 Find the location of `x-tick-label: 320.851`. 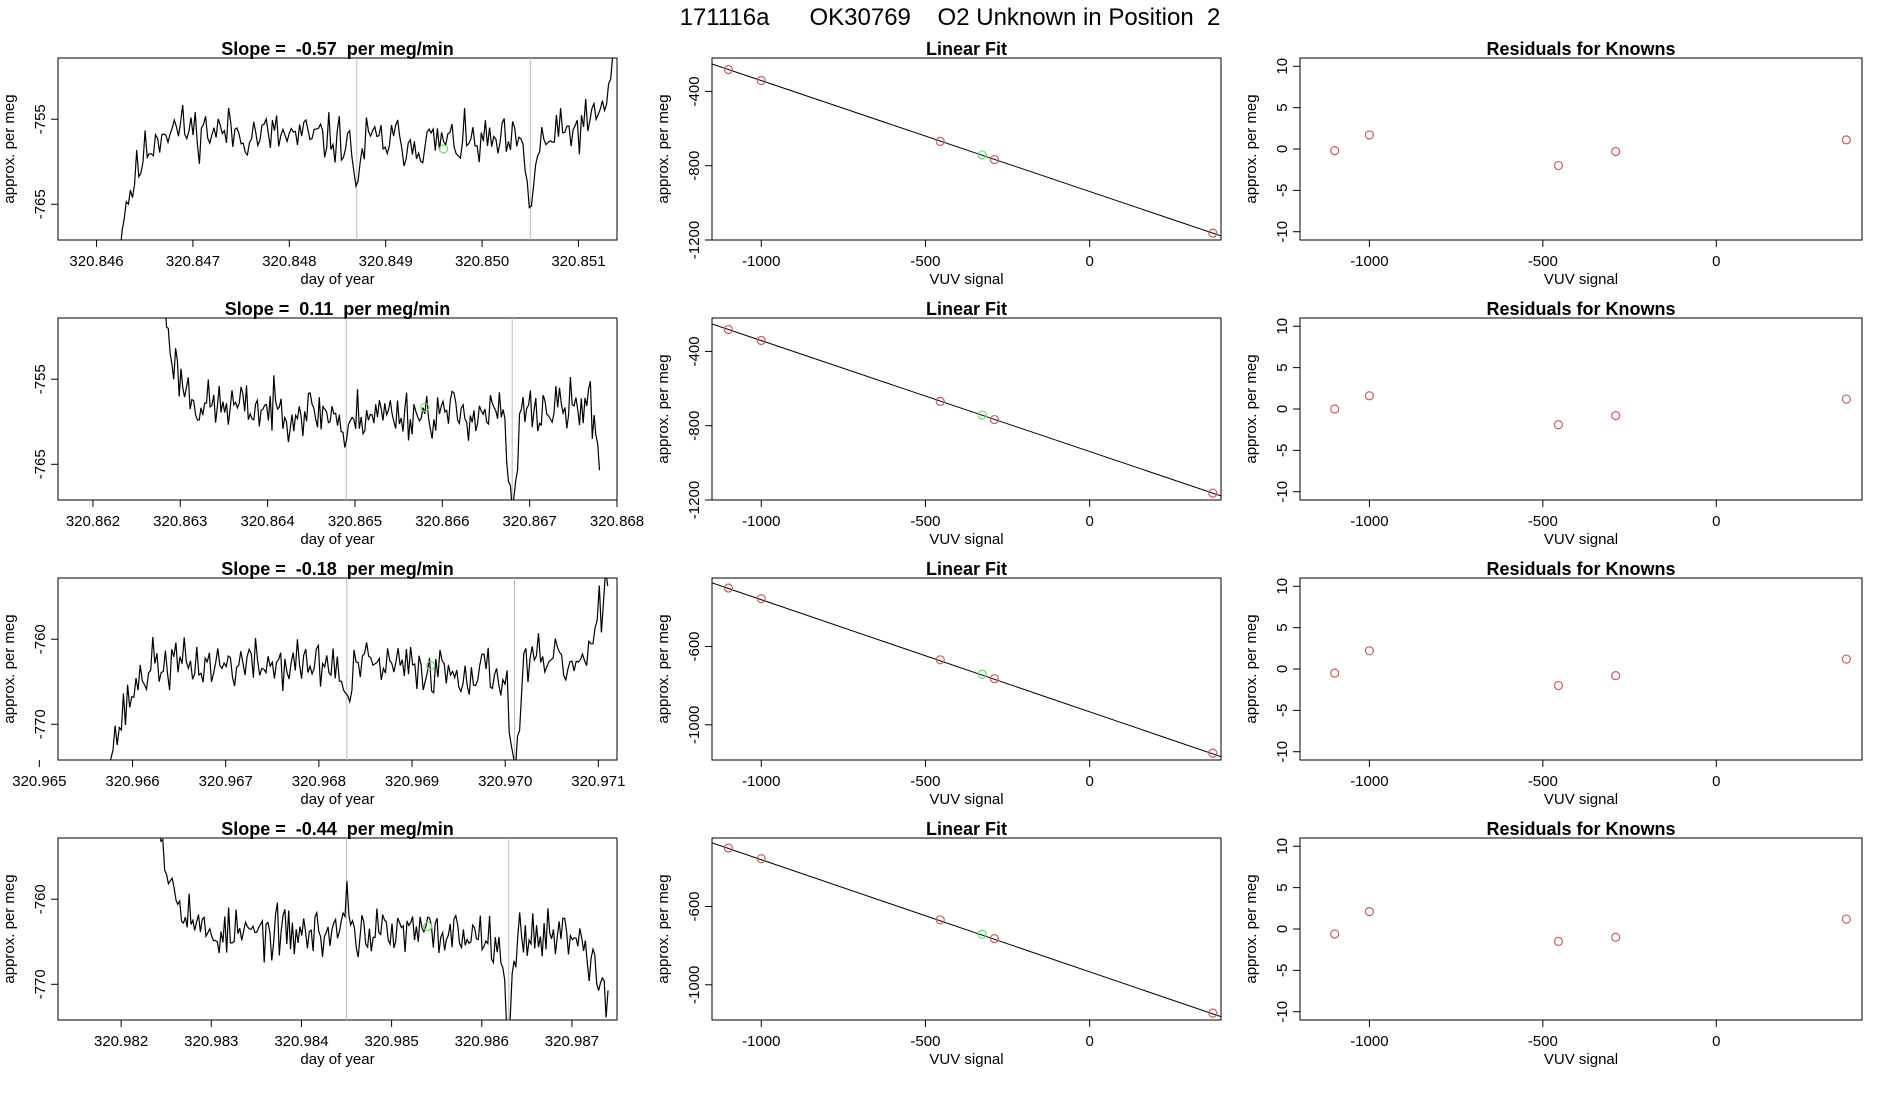

x-tick-label: 320.851 is located at coordinates (578, 261).